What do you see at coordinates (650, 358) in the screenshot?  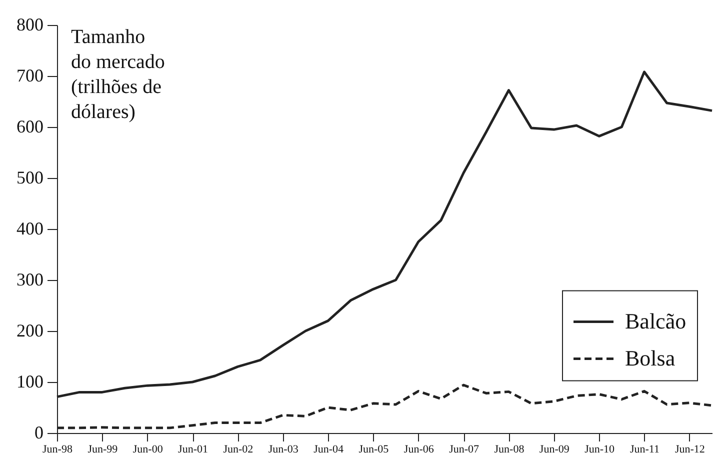 I see `legend-label: Bolsa` at bounding box center [650, 358].